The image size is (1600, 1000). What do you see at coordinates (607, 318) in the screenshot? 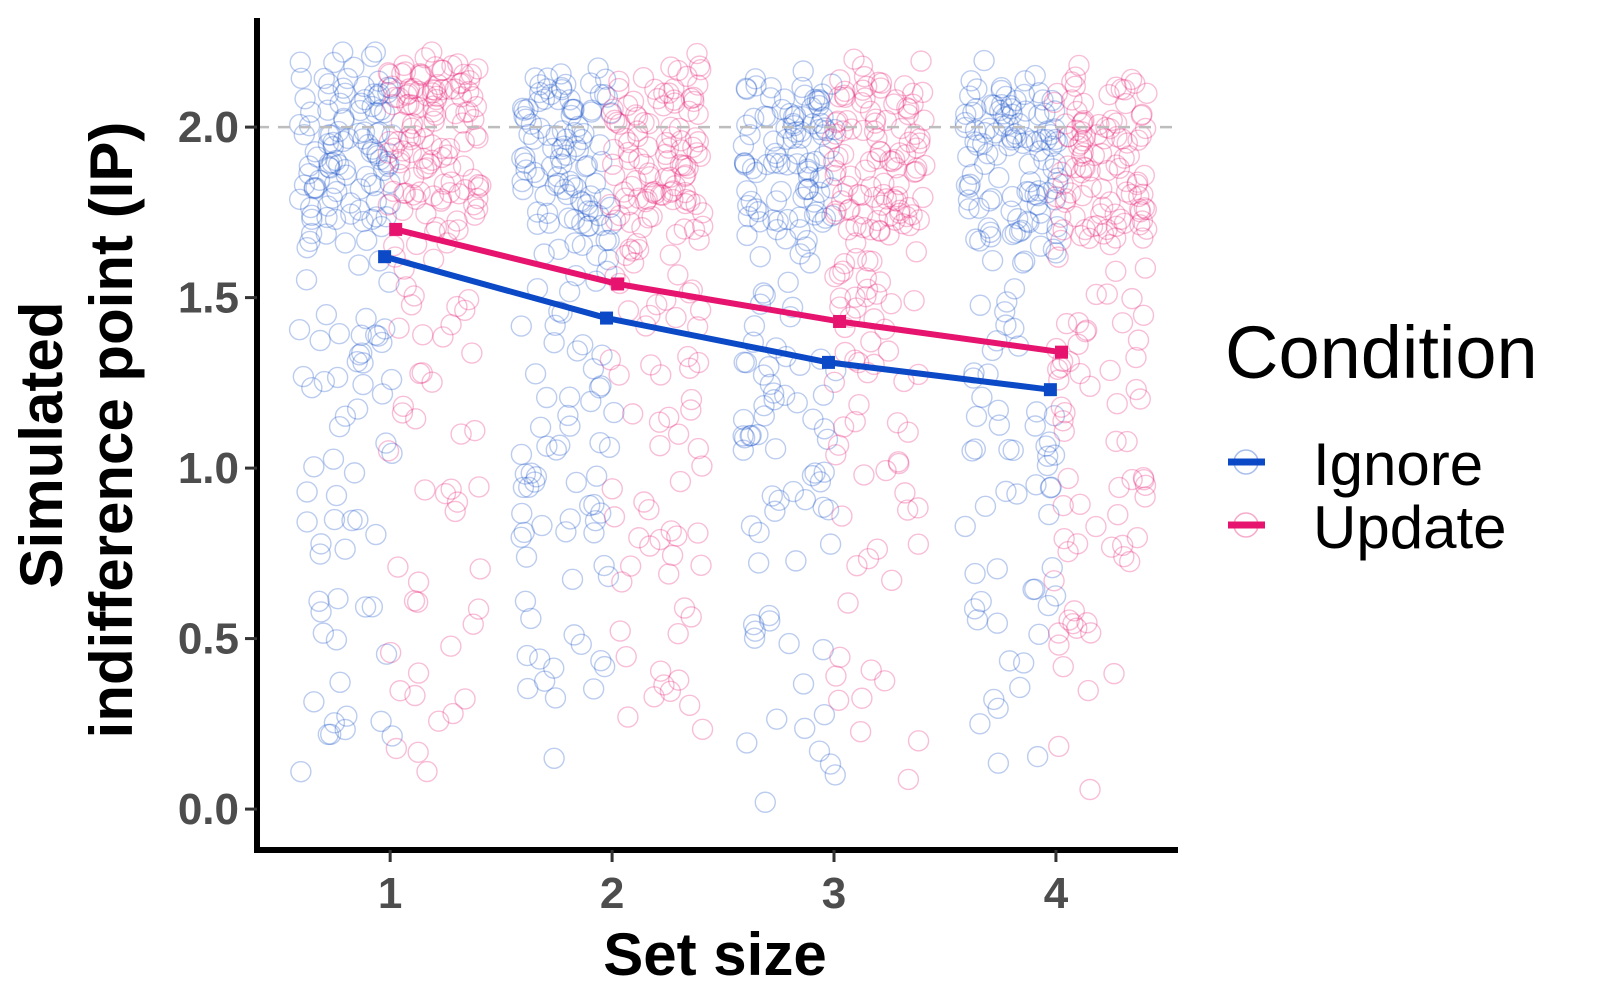
I see `mean-marker-ignore` at bounding box center [607, 318].